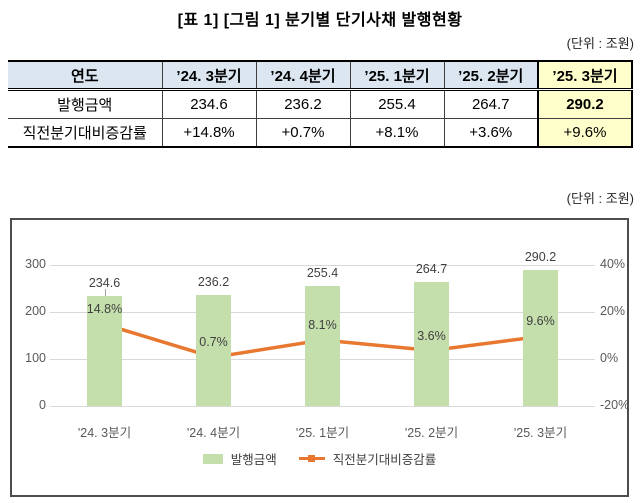 The height and width of the screenshot is (503, 640). What do you see at coordinates (613, 311) in the screenshot?
I see `right-axis-tick: 20%` at bounding box center [613, 311].